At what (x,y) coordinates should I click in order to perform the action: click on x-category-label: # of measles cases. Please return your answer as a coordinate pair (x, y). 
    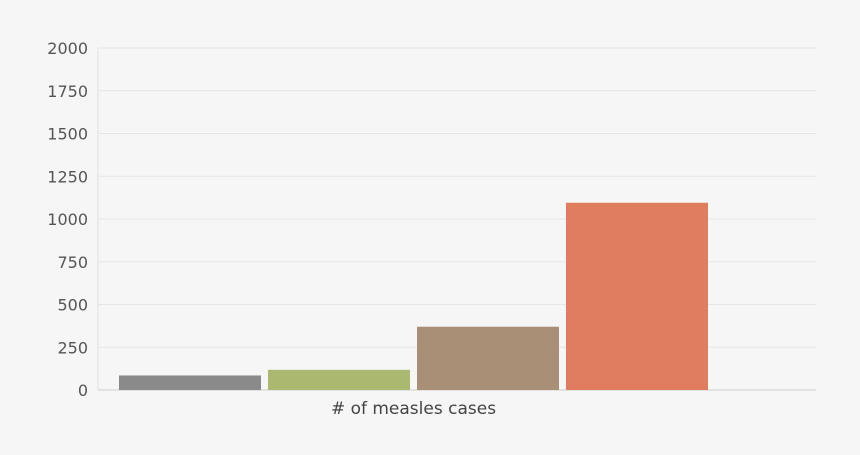
    Looking at the image, I should click on (413, 409).